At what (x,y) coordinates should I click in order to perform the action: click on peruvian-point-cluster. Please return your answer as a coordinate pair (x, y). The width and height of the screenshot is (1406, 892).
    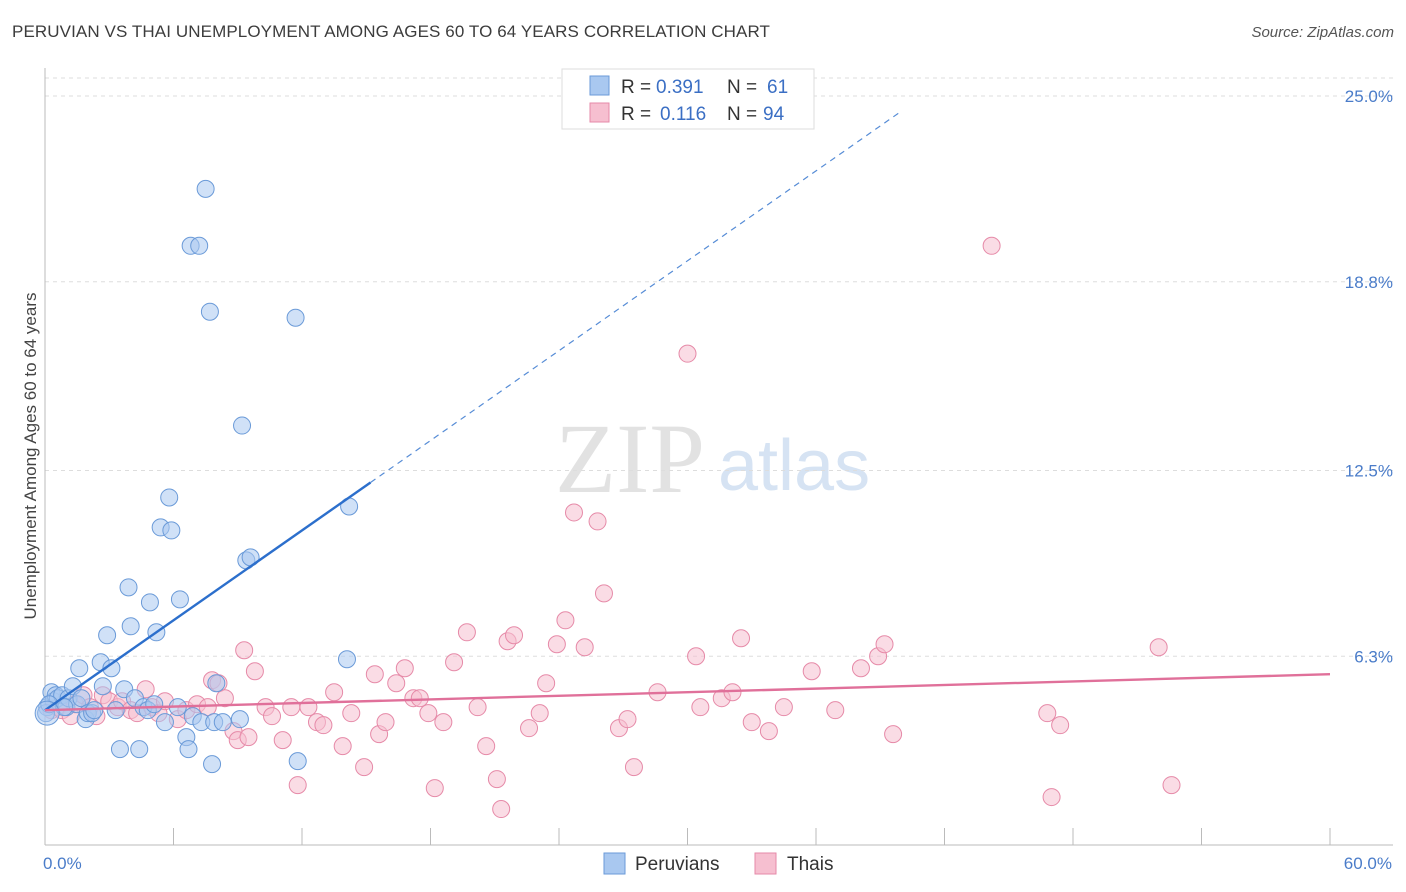
    Looking at the image, I should click on (47, 713).